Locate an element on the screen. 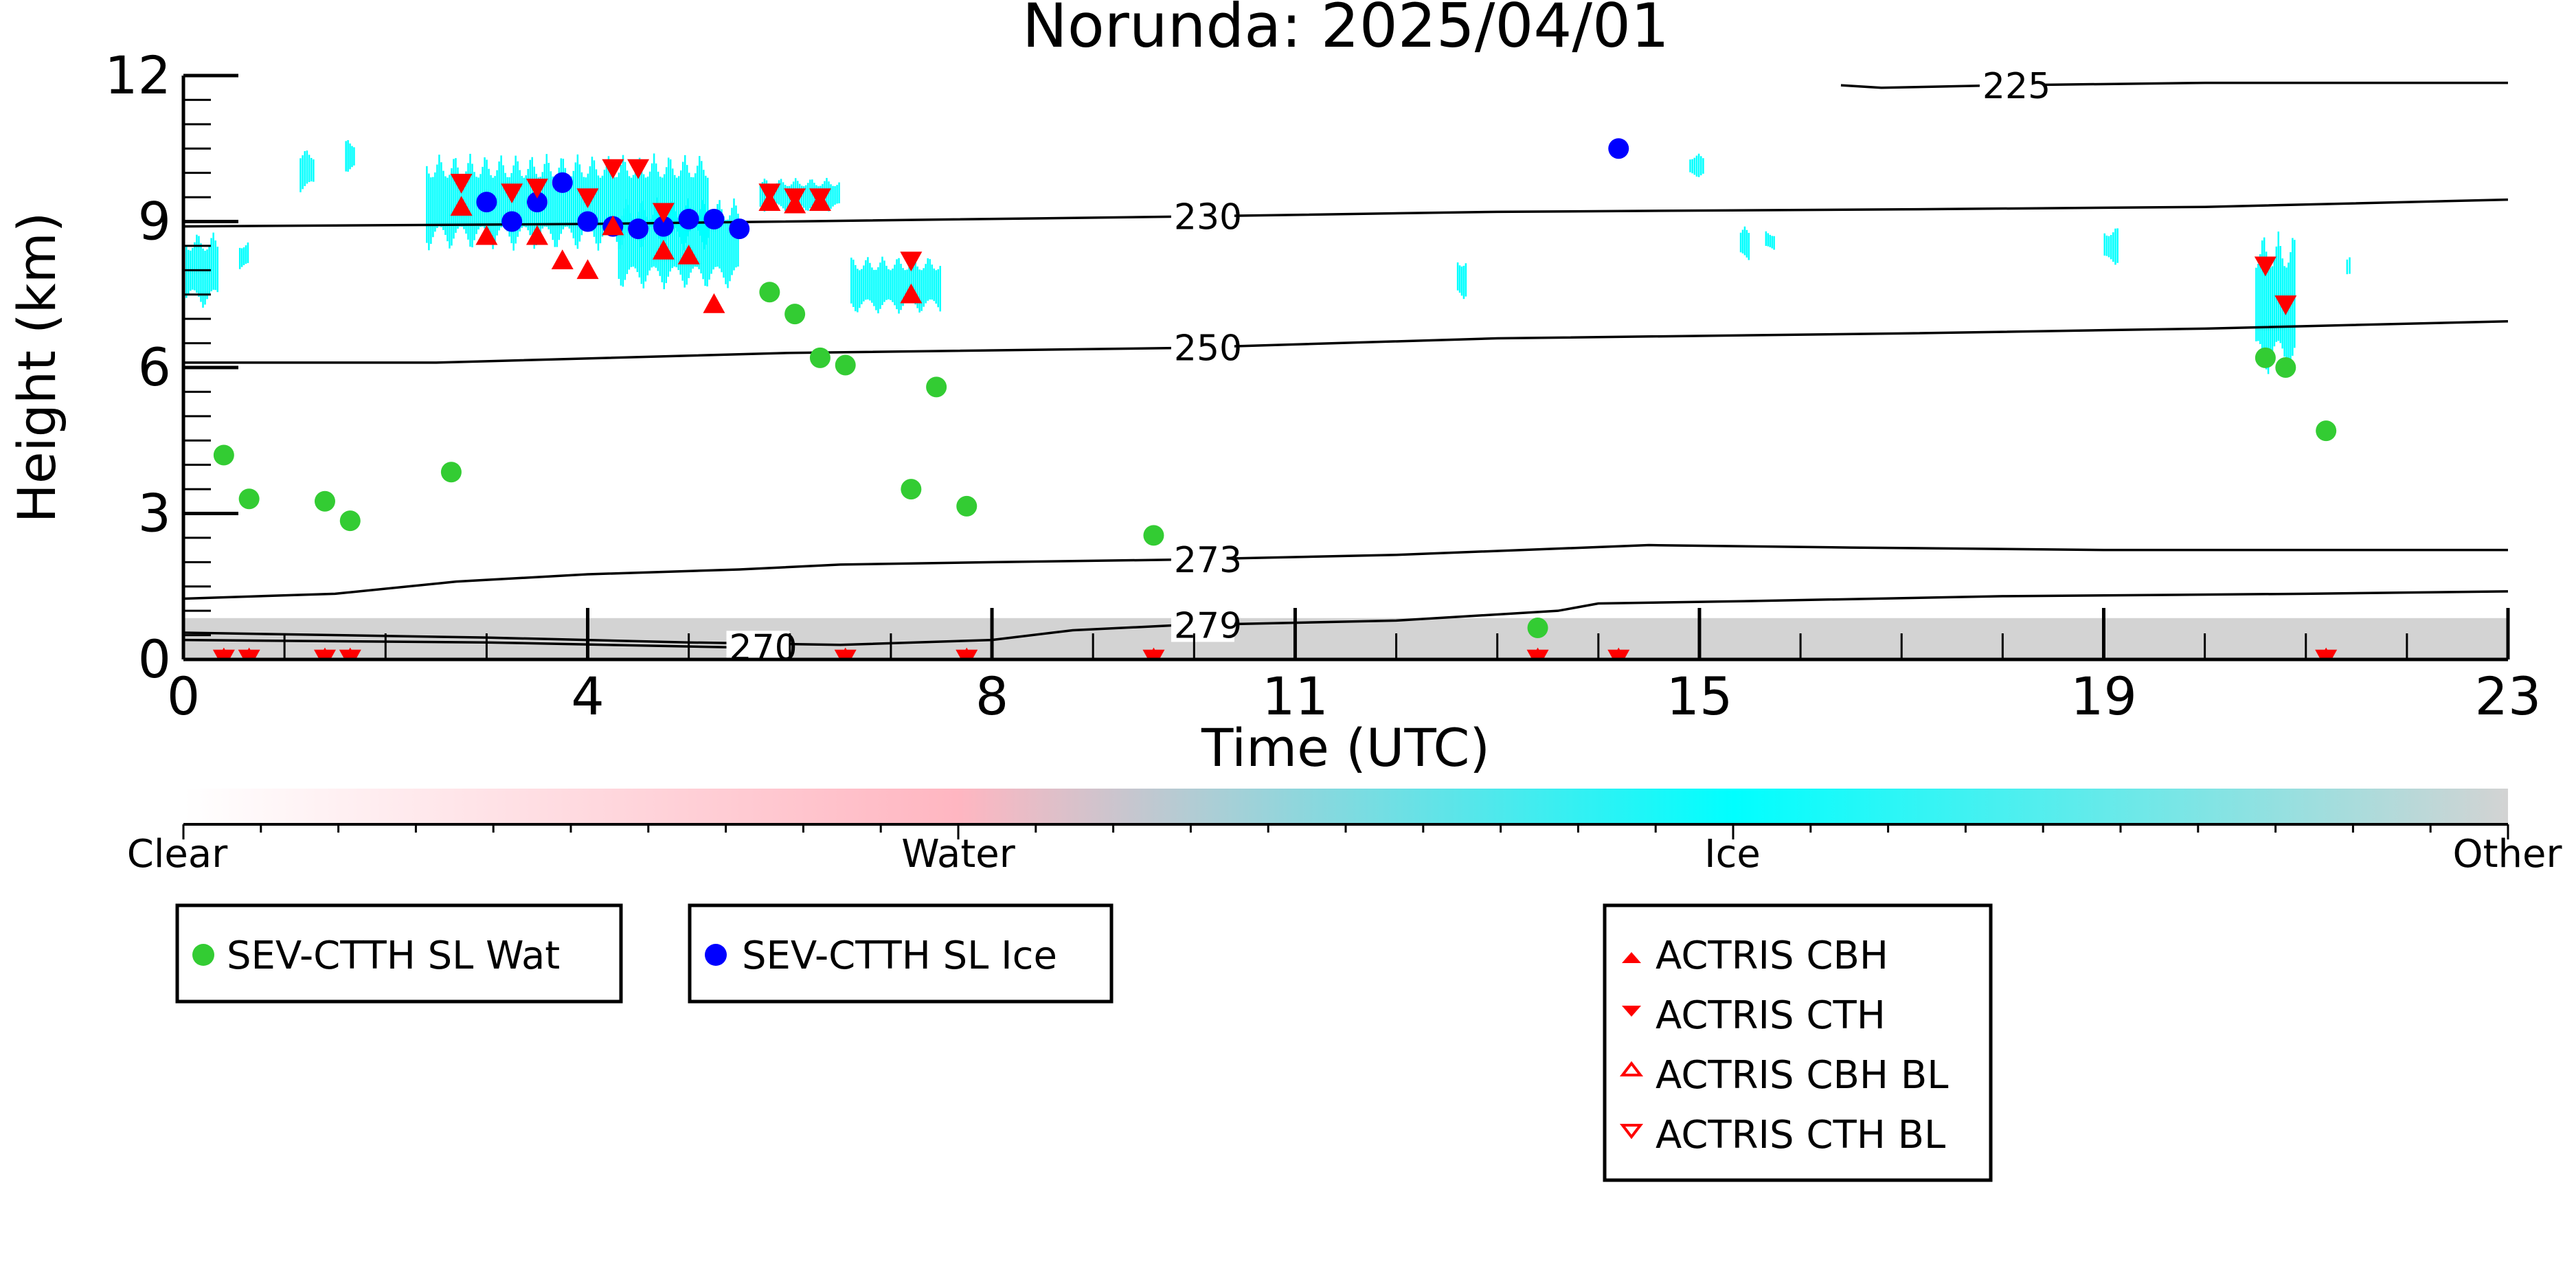 The width and height of the screenshot is (2576, 1288). x-tick-label: 0 is located at coordinates (183, 696).